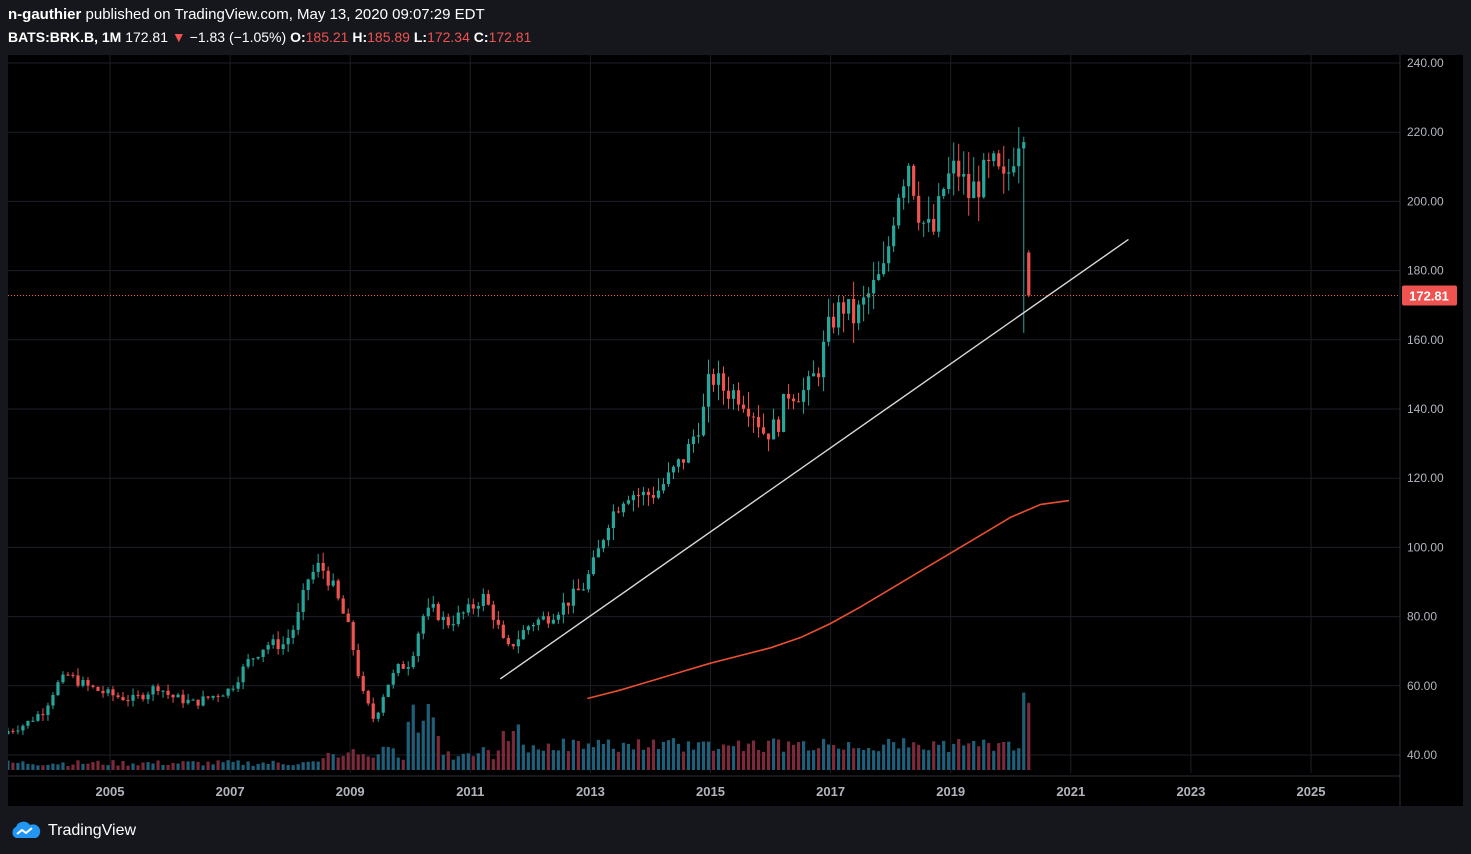 This screenshot has height=854, width=1471. Describe the element at coordinates (327, 37) in the screenshot. I see `open-value: 185.21` at that location.